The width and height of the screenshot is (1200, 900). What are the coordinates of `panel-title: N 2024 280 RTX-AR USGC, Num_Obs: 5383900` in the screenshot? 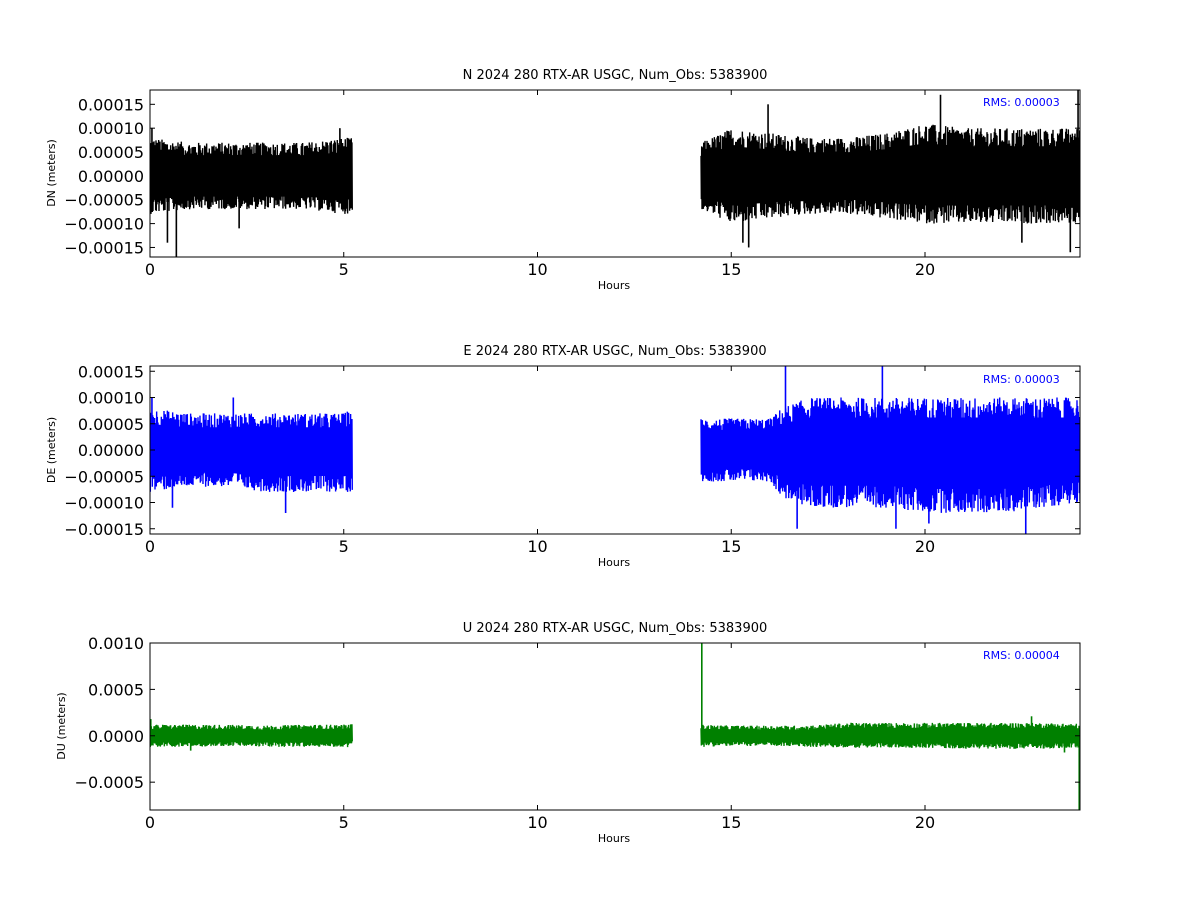 It's located at (615, 75).